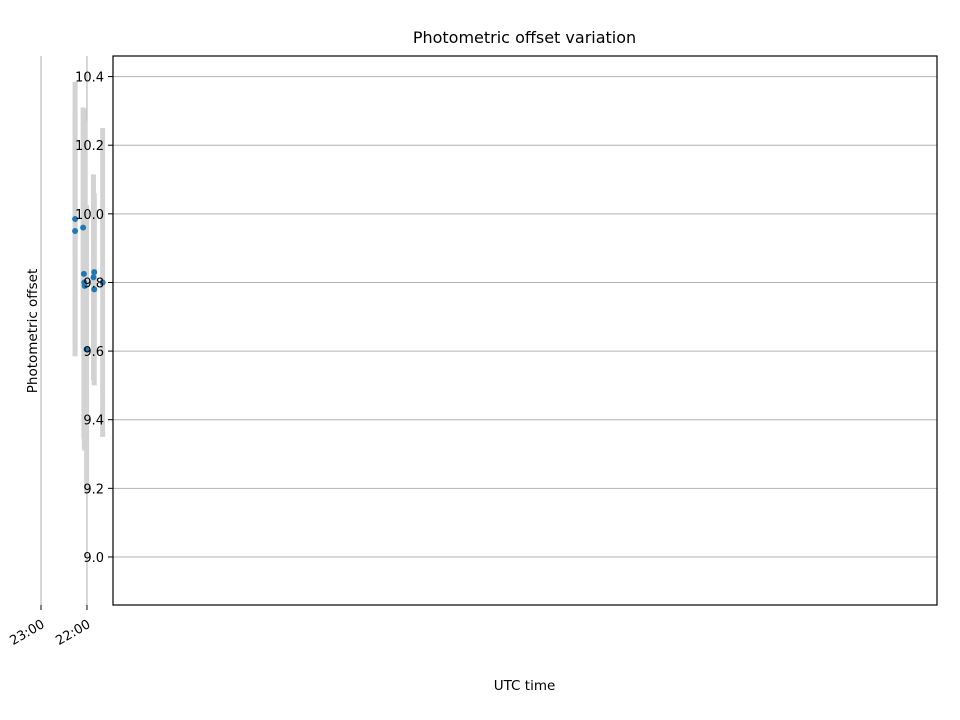 This screenshot has width=960, height=720. I want to click on y-tick-label: 10.2, so click(89, 146).